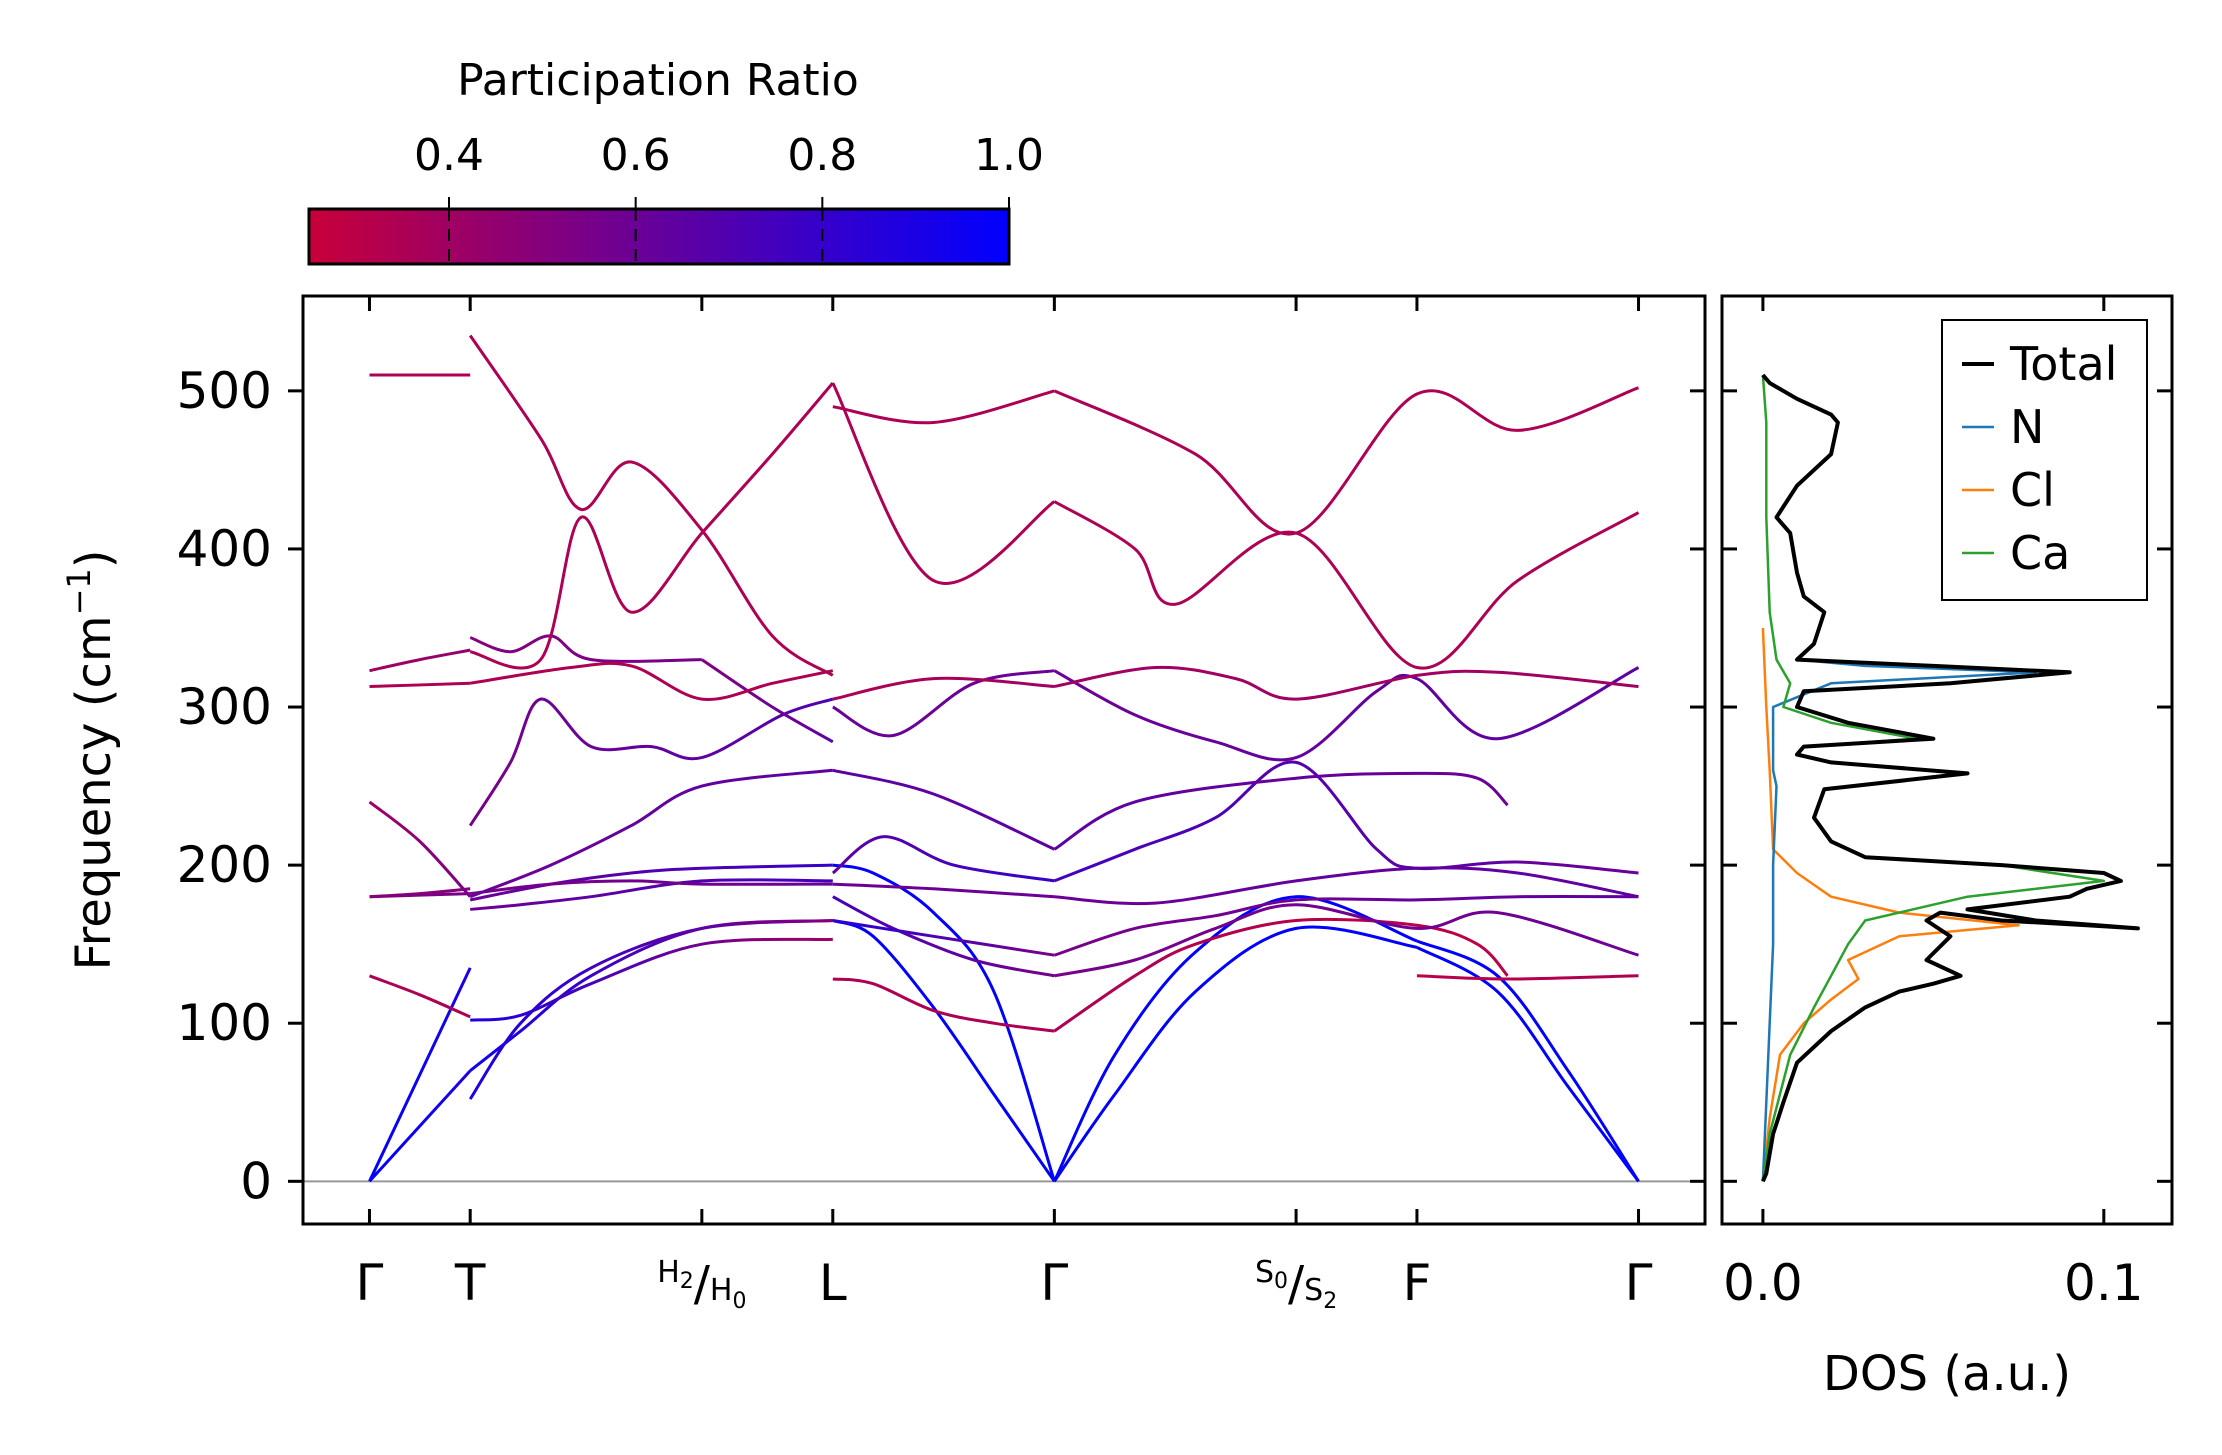 This screenshot has width=2222, height=1455. Describe the element at coordinates (636, 155) in the screenshot. I see `colorbar-tick-label: 0.6` at that location.